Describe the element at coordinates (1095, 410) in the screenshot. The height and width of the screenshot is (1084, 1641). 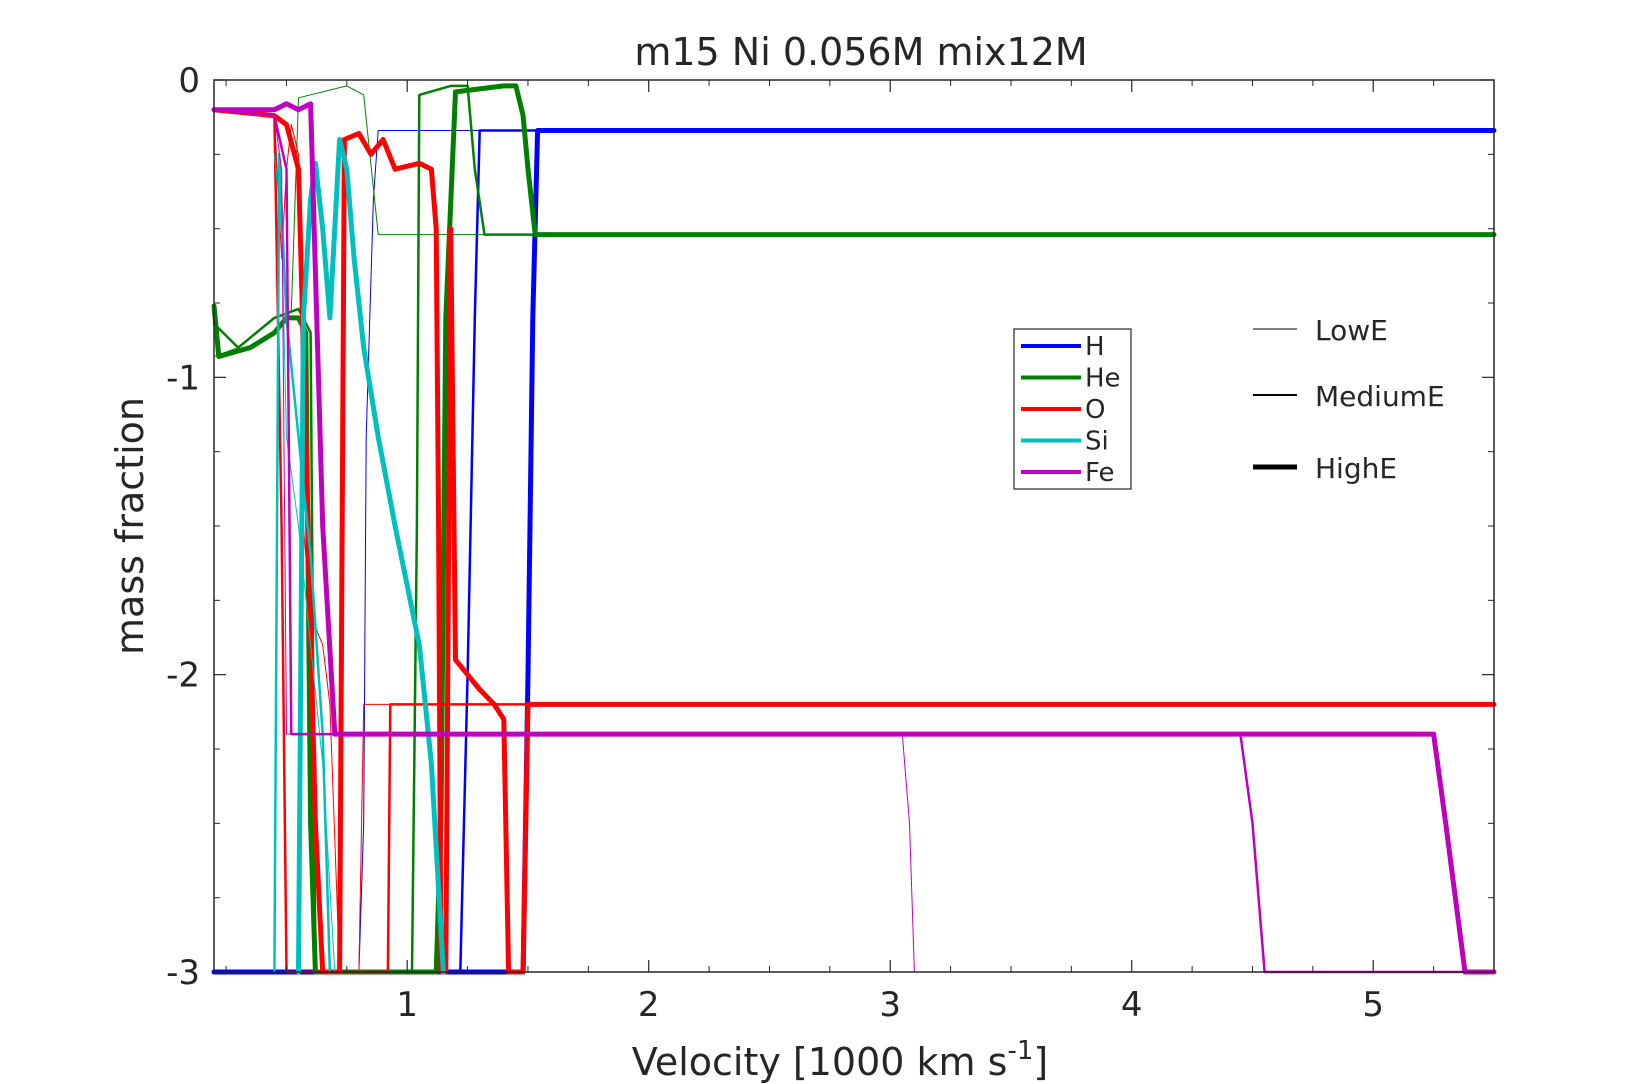
I see `legend-label-o: O` at that location.